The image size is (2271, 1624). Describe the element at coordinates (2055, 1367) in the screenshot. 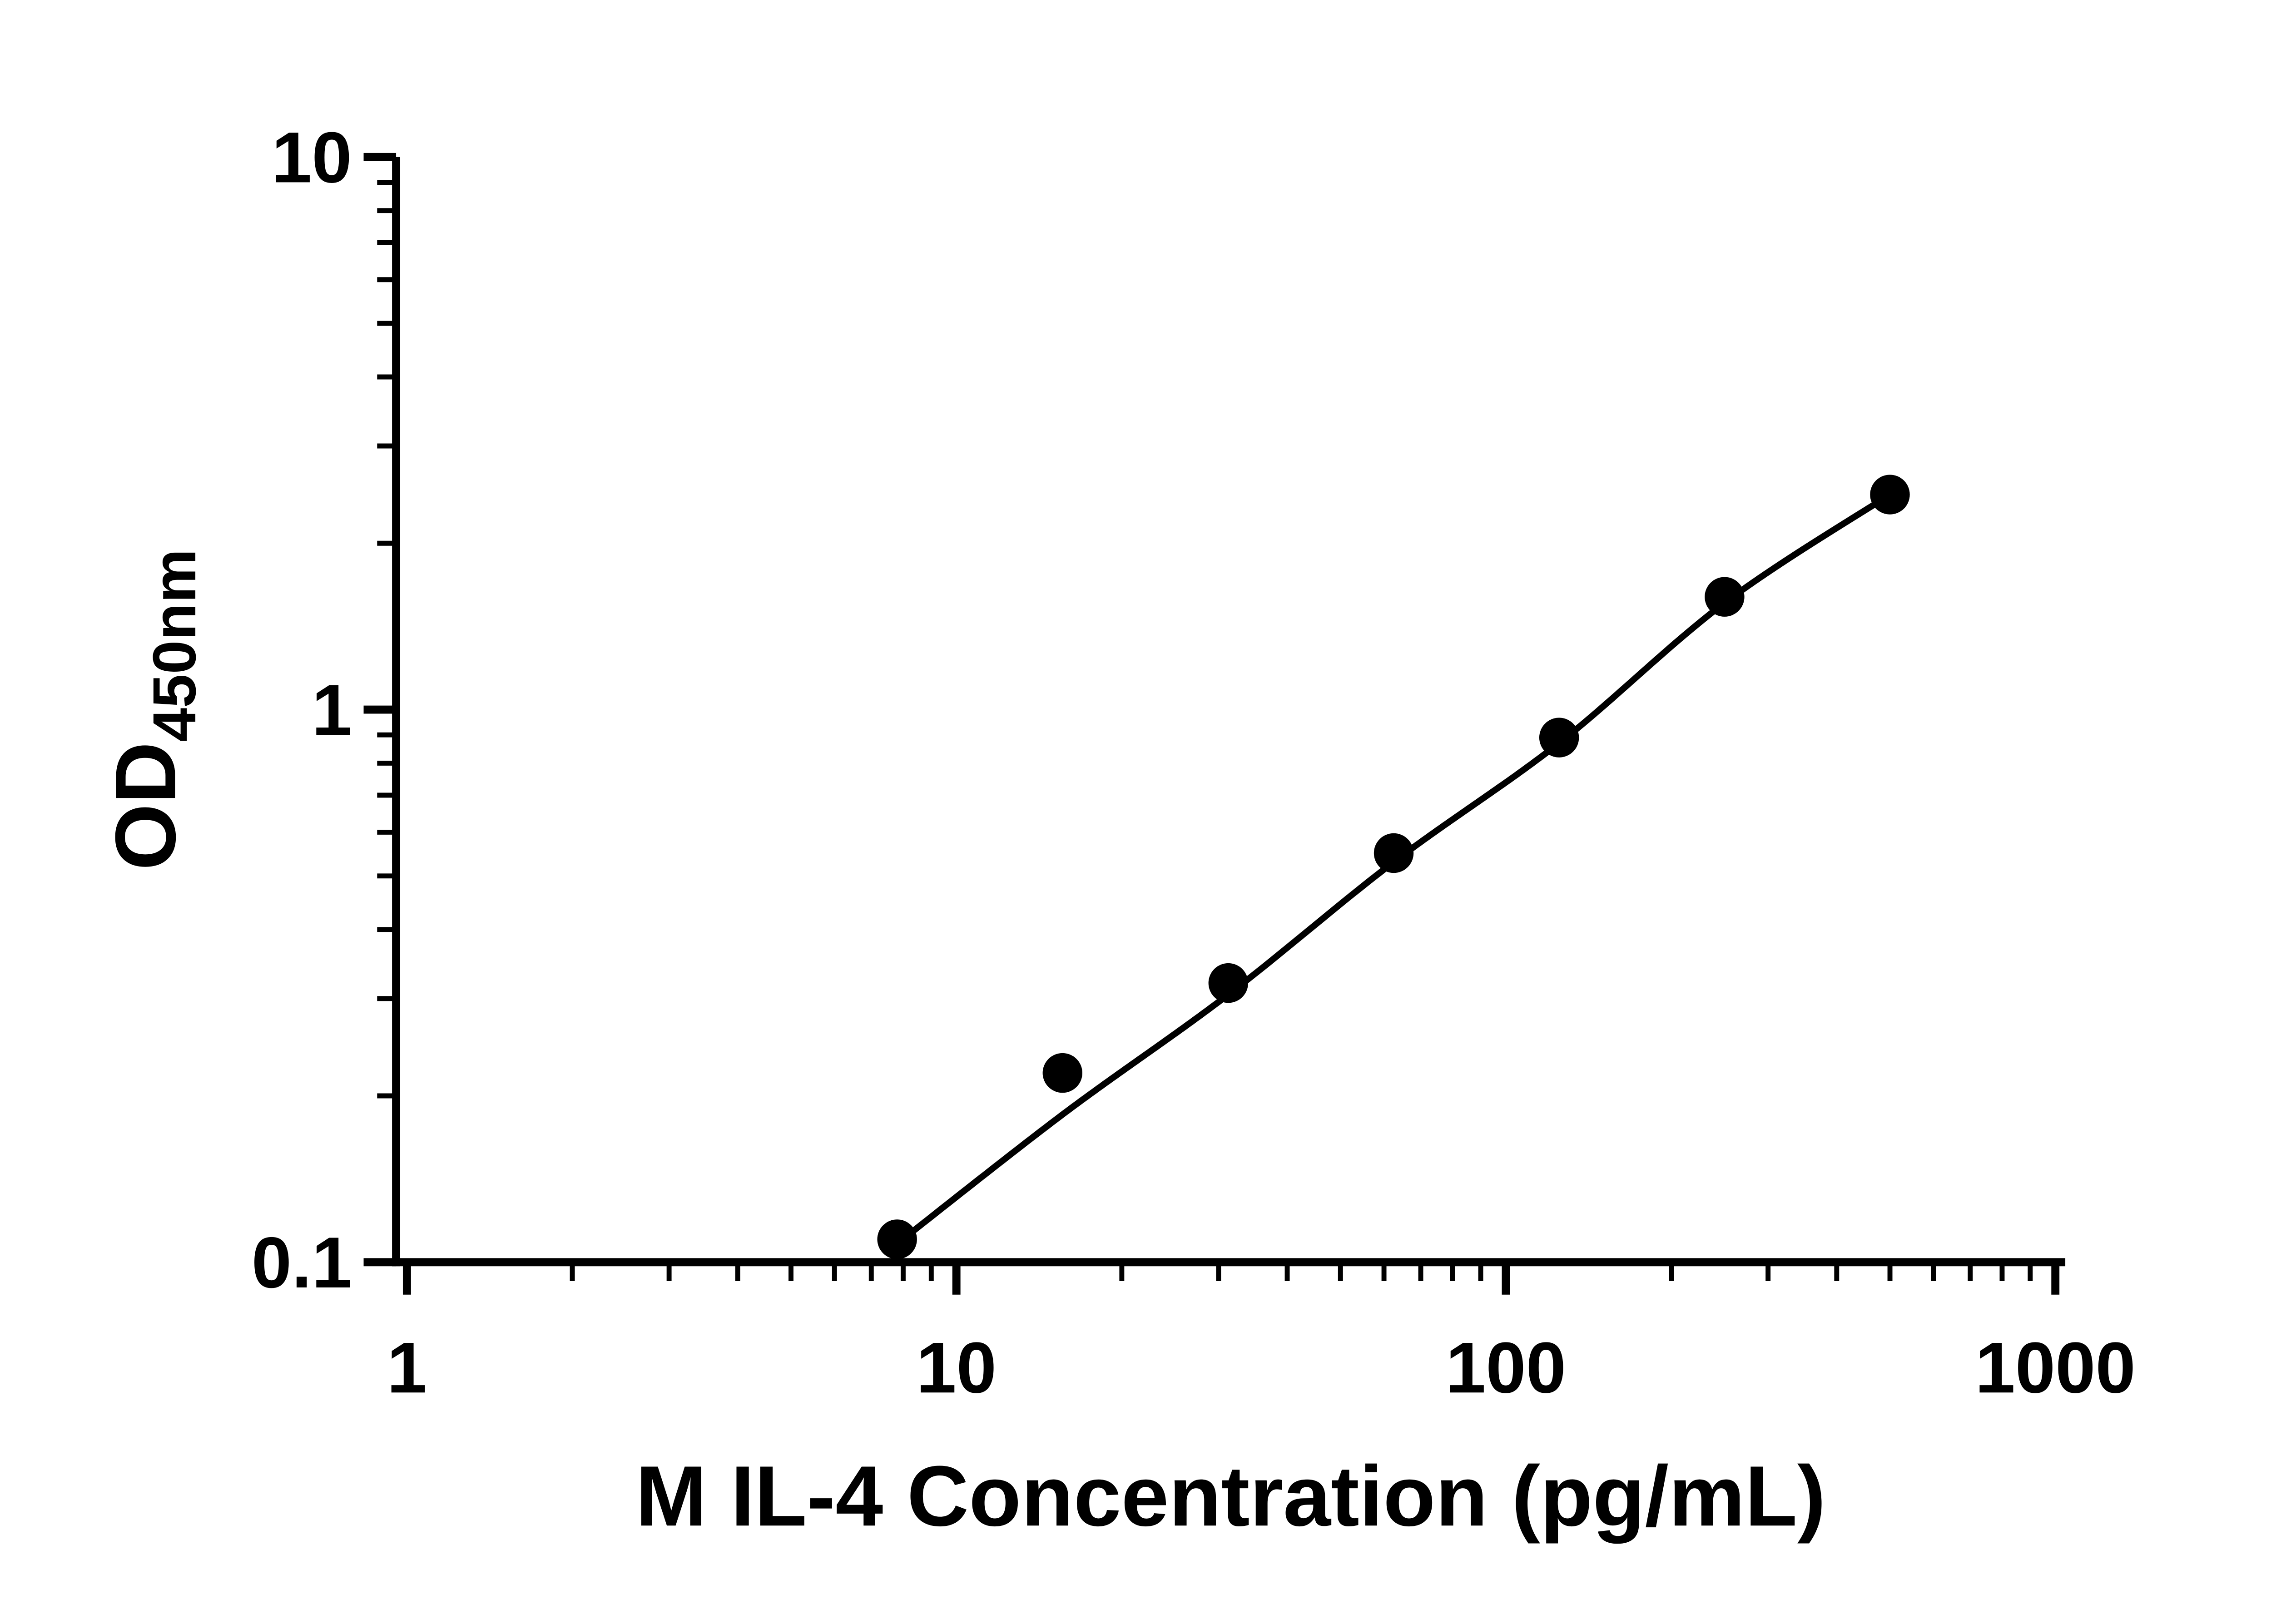

I see `x-tick-label: 1000` at that location.